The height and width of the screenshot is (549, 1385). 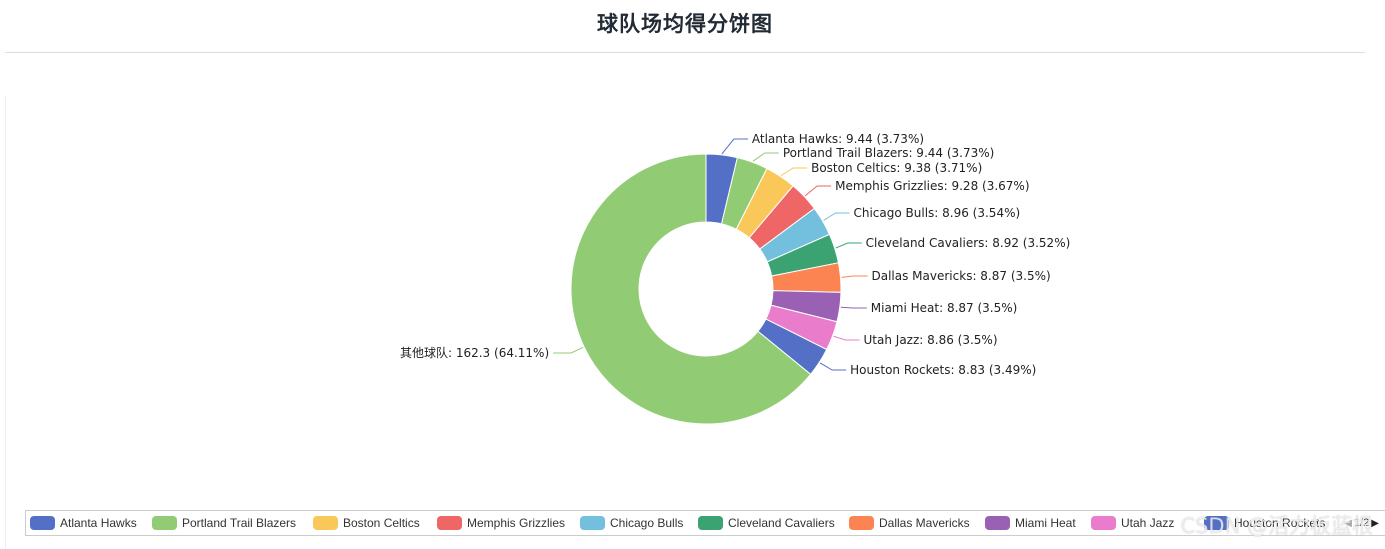 What do you see at coordinates (691, 289) in the screenshot?
I see `pie-slice-other-teams` at bounding box center [691, 289].